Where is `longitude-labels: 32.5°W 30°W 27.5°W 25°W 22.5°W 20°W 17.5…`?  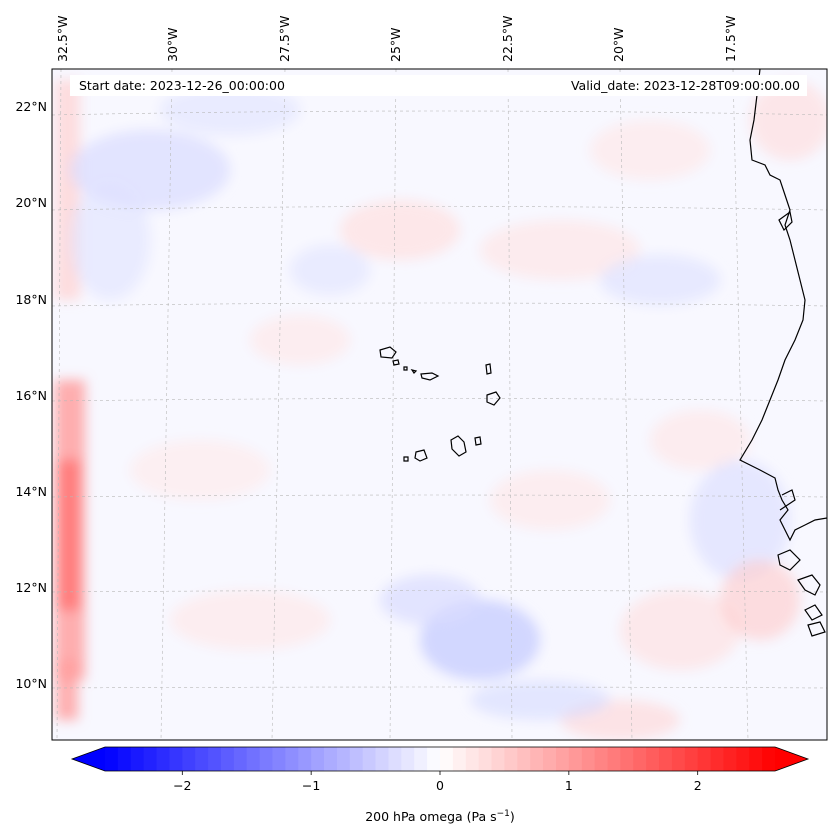 longitude-labels: 32.5°W 30°W 27.5°W 25°W 22.5°W 20°W 17.5… is located at coordinates (396, 39).